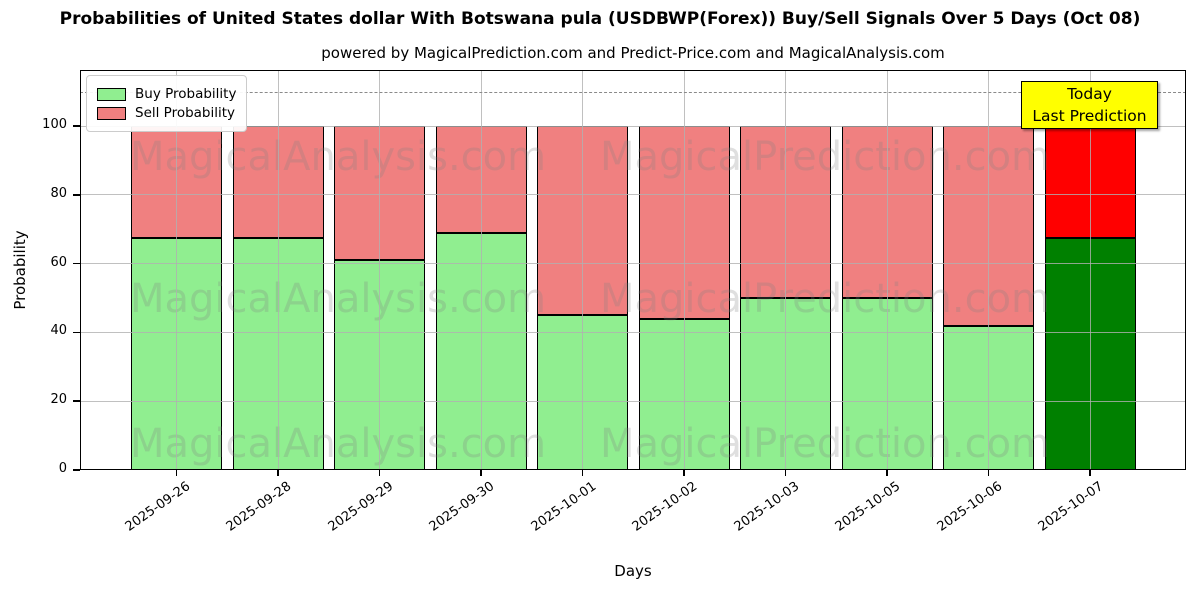 Image resolution: width=1200 pixels, height=600 pixels. I want to click on x-tick-label-text: 2025-10-01, so click(564, 507).